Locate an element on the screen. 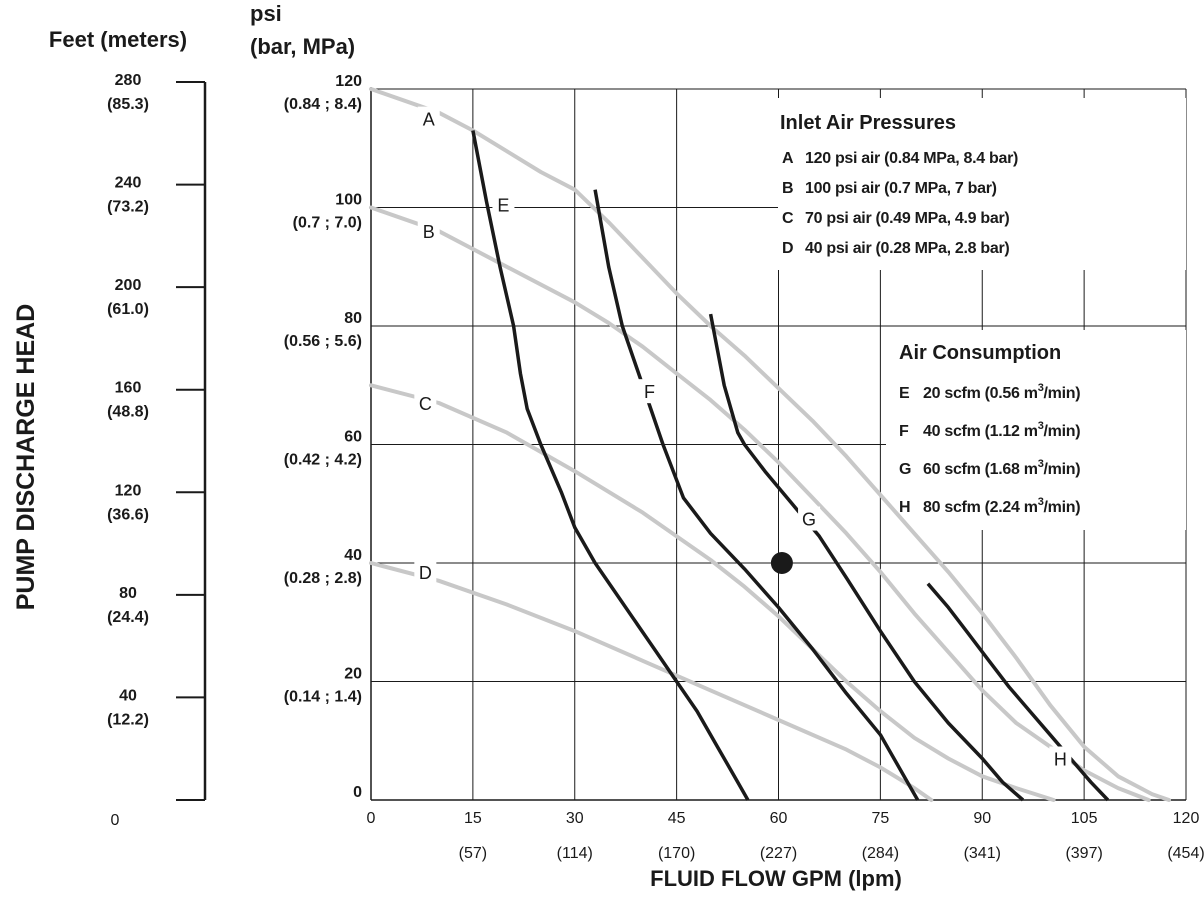 This screenshot has width=1204, height=897. x-tick-lpm-label: (114) is located at coordinates (575, 853).